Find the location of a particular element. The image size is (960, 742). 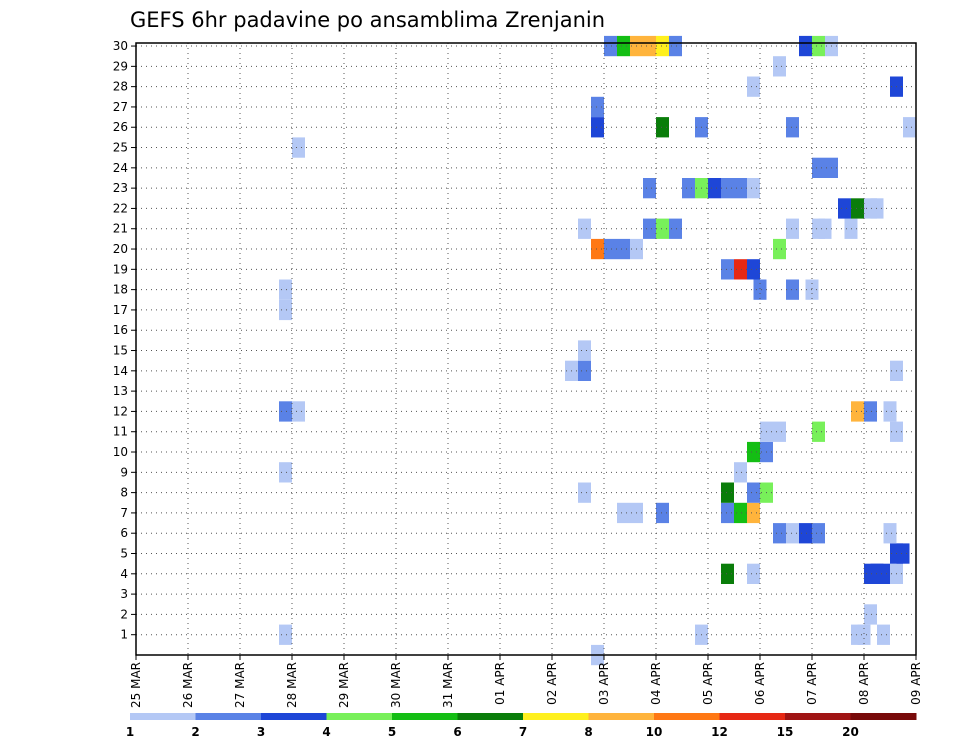

y-tick-label: 11 is located at coordinates (120, 432).